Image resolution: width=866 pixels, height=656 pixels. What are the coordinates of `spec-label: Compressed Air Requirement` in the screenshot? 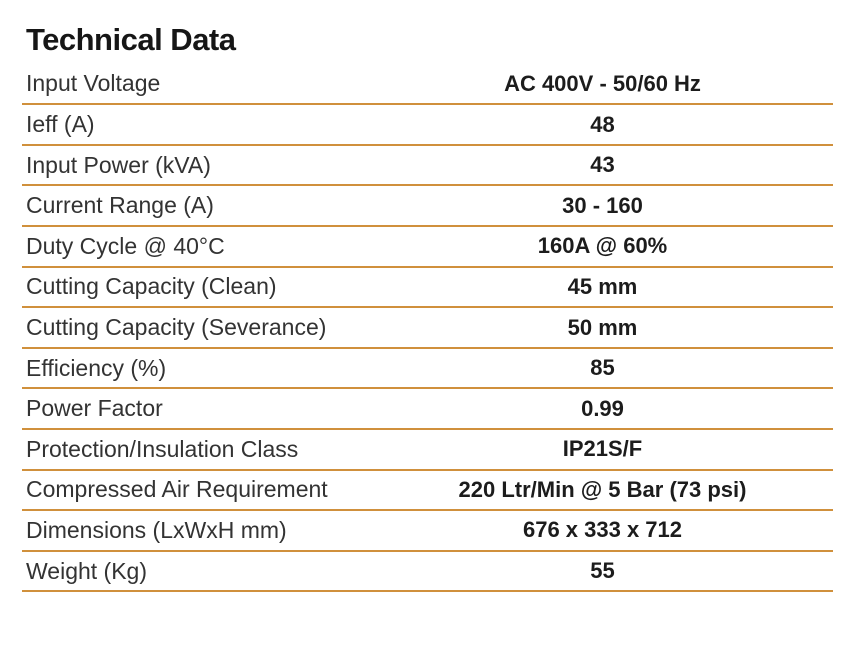 It's located at (177, 489).